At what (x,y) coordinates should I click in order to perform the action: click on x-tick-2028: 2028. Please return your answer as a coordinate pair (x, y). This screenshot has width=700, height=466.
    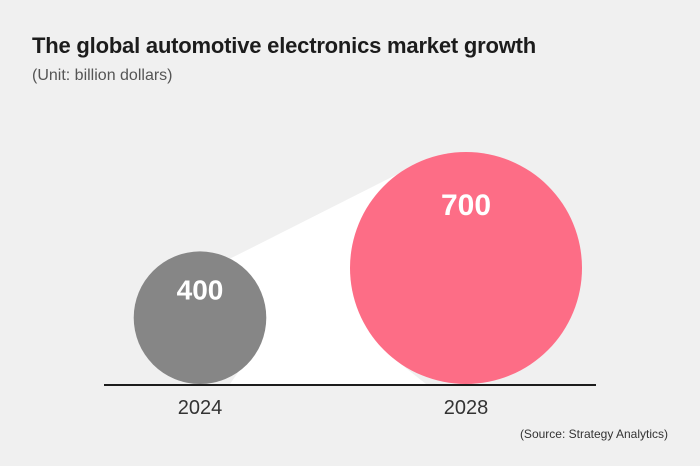
    Looking at the image, I should click on (466, 408).